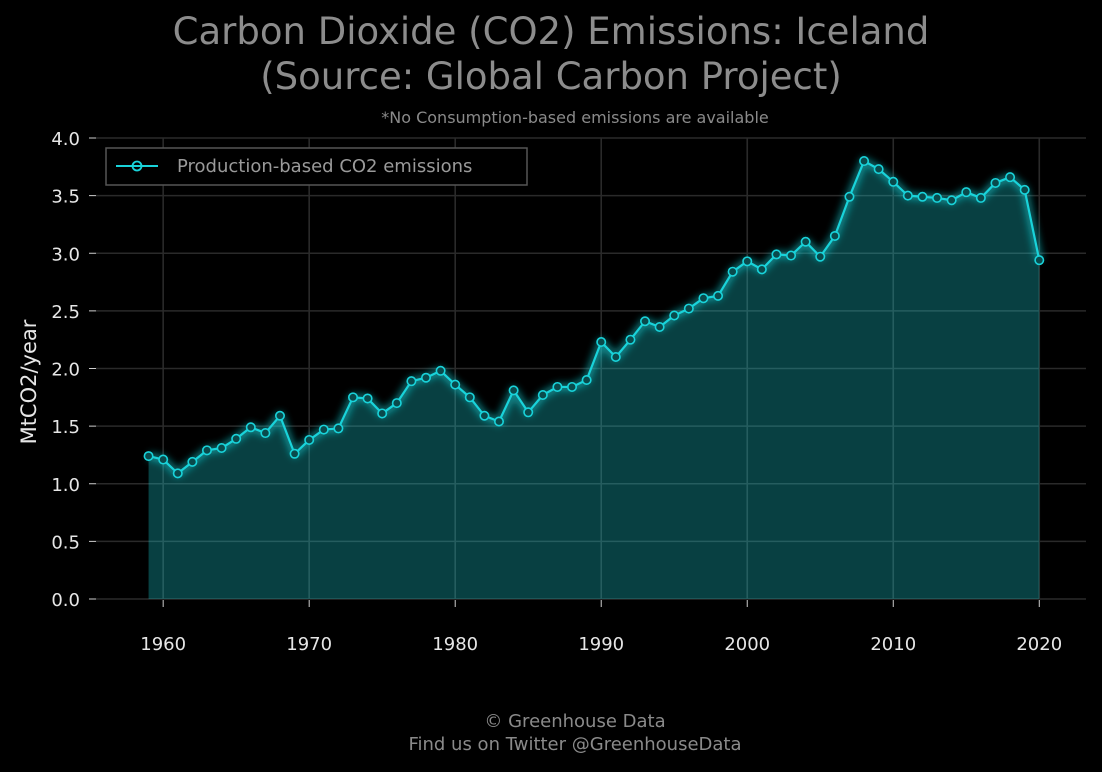 Image resolution: width=1102 pixels, height=772 pixels. What do you see at coordinates (747, 644) in the screenshot?
I see `x-tick-label: 2000` at bounding box center [747, 644].